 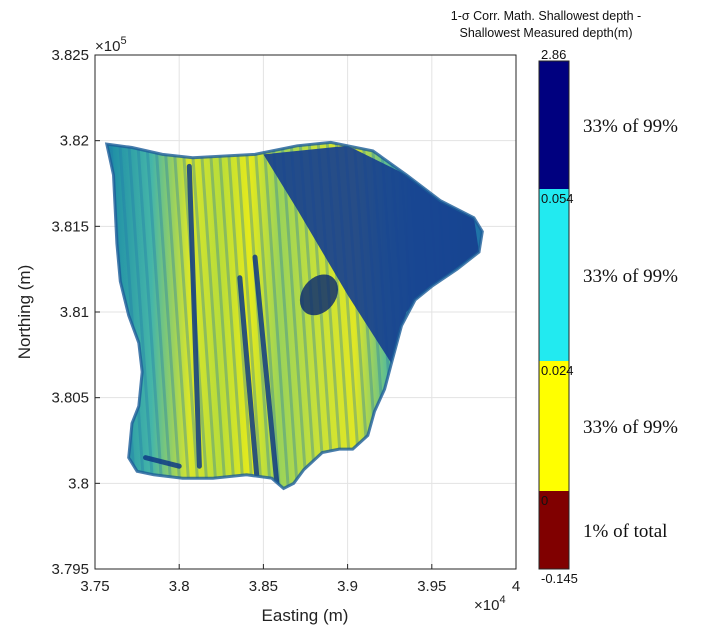 I want to click on x-tick-label: 3.75, so click(x=94, y=586).